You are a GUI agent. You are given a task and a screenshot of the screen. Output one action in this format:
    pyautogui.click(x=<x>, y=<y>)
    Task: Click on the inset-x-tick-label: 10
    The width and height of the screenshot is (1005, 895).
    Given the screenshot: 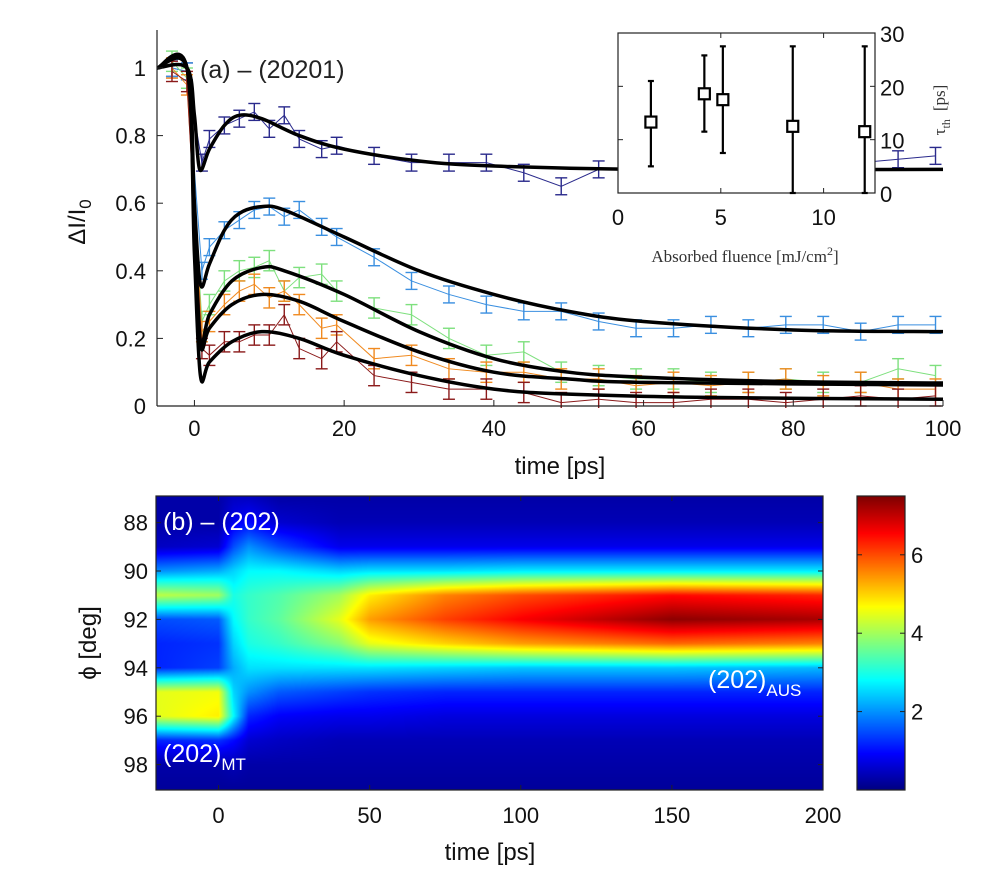 What is the action you would take?
    pyautogui.click(x=823, y=217)
    